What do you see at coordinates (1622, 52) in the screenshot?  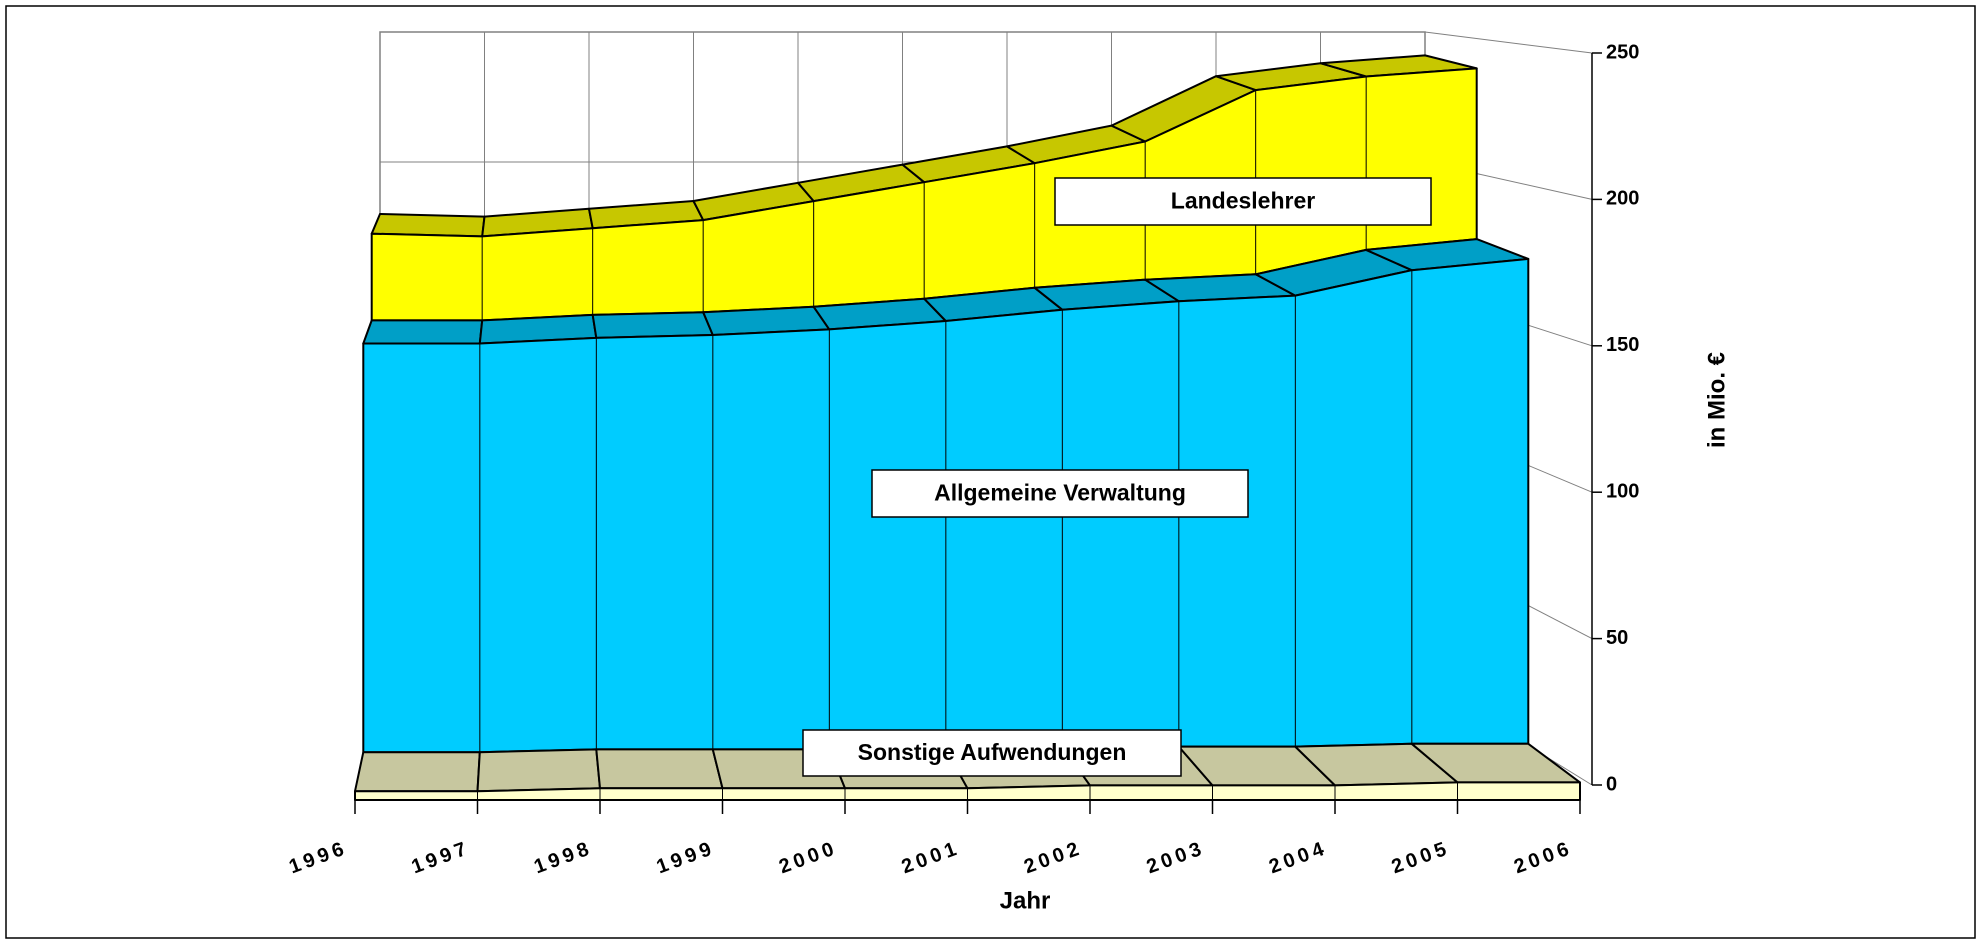 I see `y-tick-label: 250` at bounding box center [1622, 52].